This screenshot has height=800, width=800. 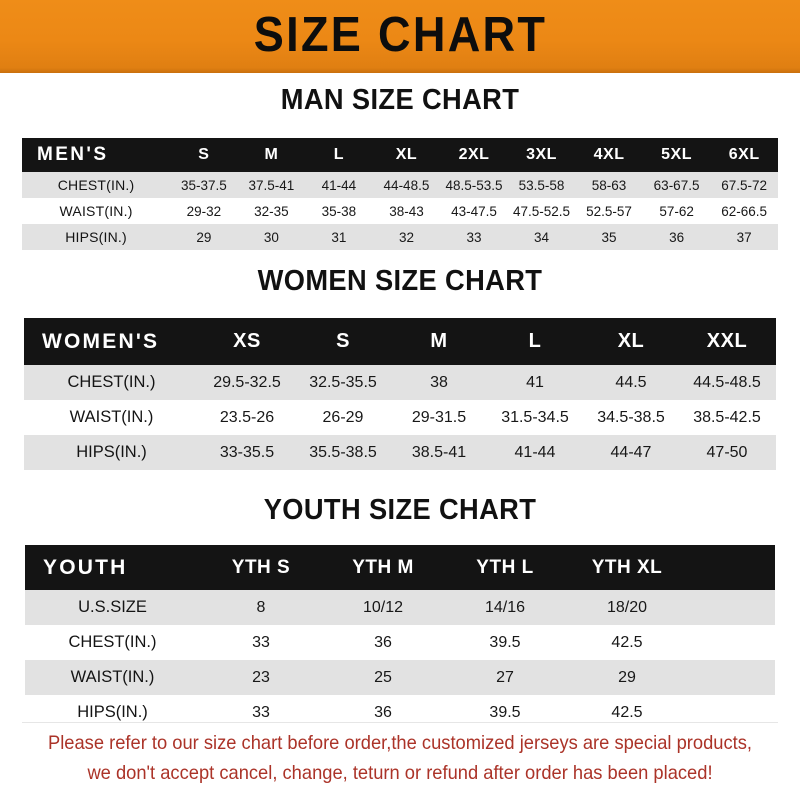 I want to click on men-row-label-chest: CHEST(IN.), so click(x=96, y=185).